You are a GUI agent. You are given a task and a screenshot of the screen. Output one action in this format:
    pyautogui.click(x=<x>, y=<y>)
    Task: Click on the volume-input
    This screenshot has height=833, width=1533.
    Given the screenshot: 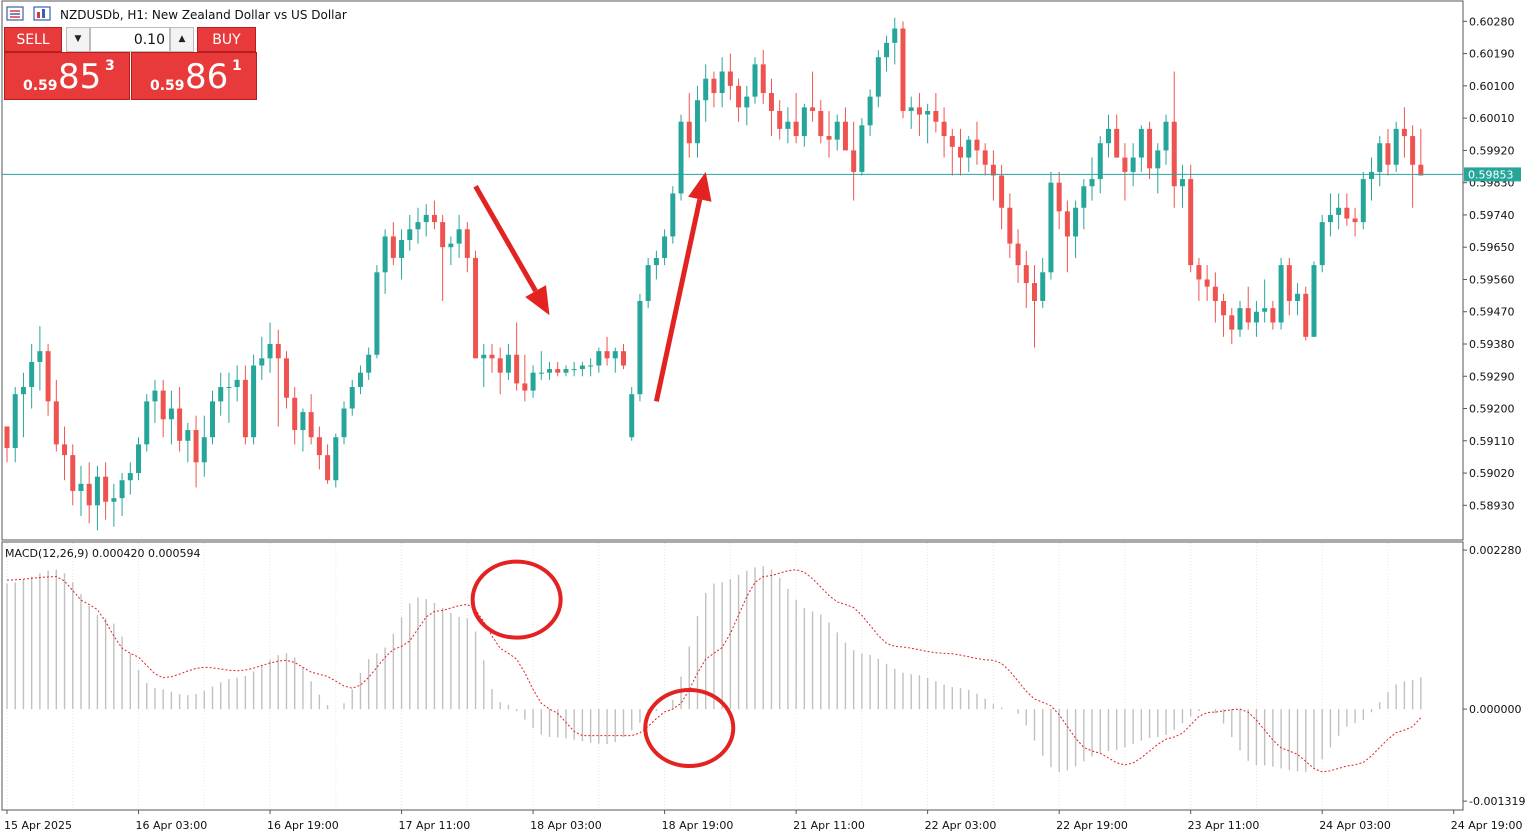 What is the action you would take?
    pyautogui.click(x=130, y=39)
    